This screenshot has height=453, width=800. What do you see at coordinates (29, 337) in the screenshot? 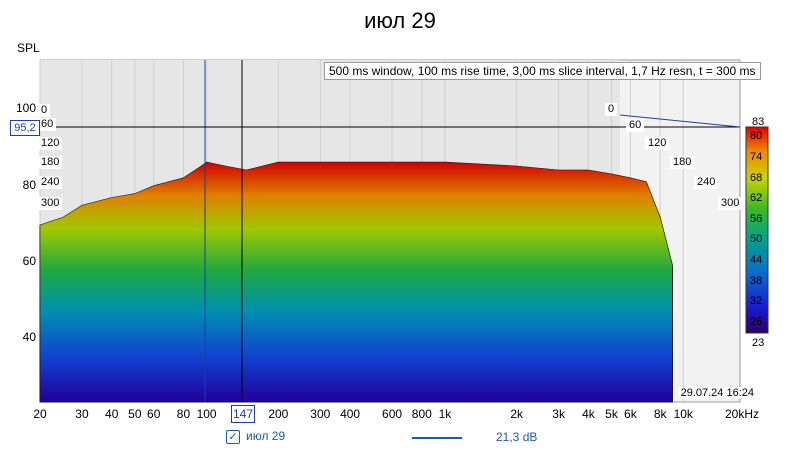
I see `y-tick-label: 40` at bounding box center [29, 337].